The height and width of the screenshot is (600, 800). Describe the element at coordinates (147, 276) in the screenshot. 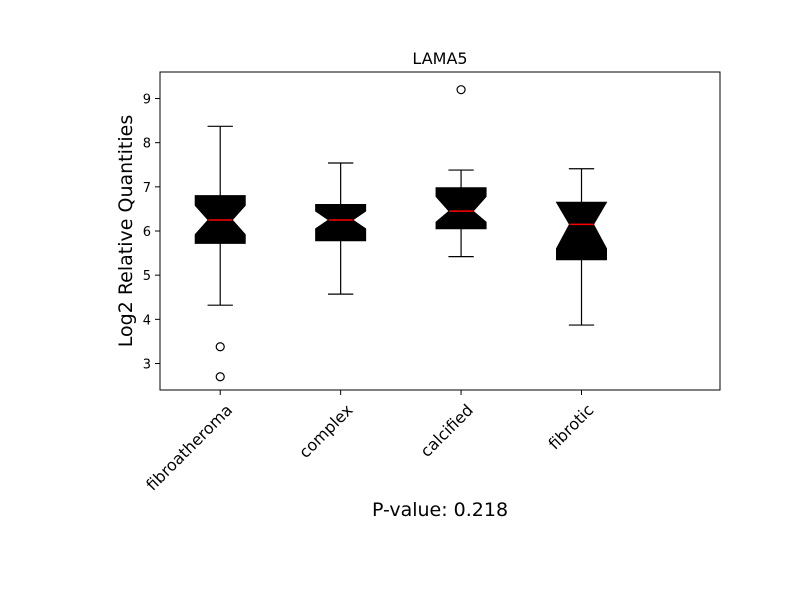

I see `y-tick-label: 5` at that location.